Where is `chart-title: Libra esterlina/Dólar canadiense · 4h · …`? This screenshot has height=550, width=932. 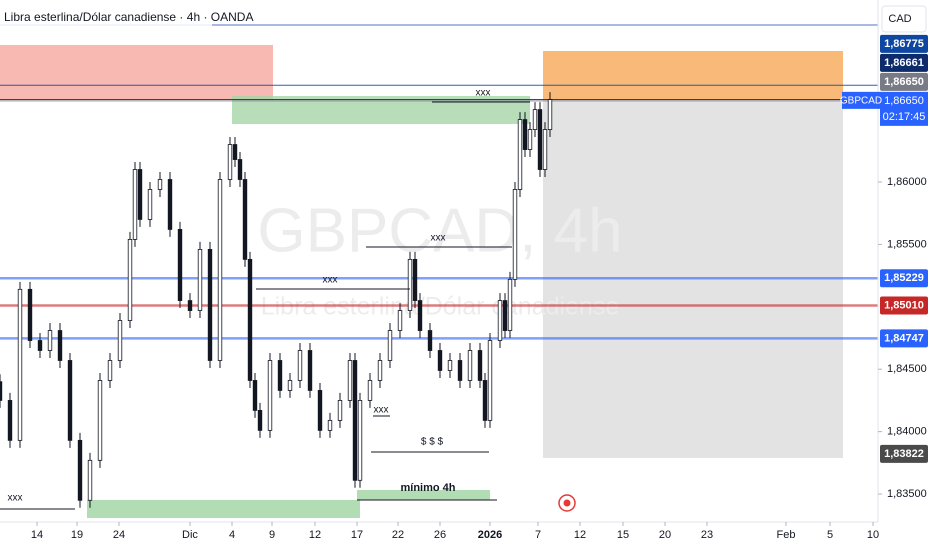 chart-title: Libra esterlina/Dólar canadiense · 4h · … is located at coordinates (128, 17).